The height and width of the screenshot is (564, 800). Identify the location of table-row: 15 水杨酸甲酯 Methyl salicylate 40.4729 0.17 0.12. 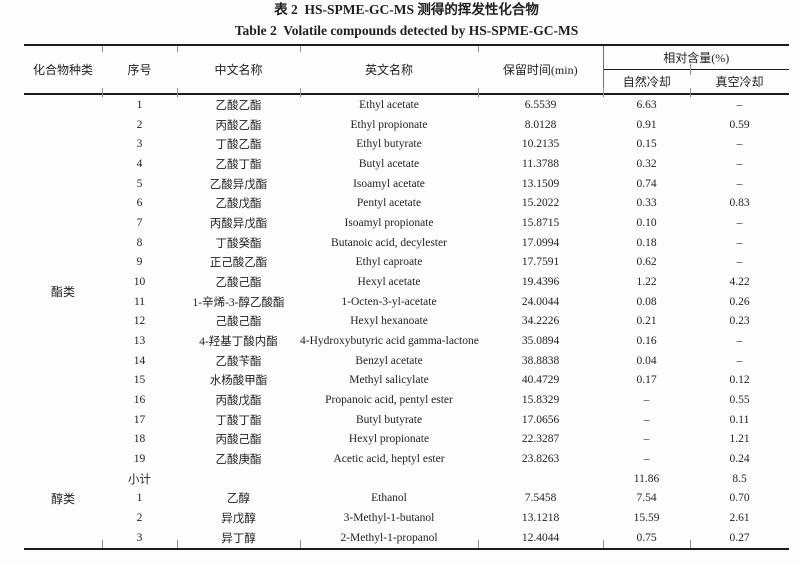
(406, 381).